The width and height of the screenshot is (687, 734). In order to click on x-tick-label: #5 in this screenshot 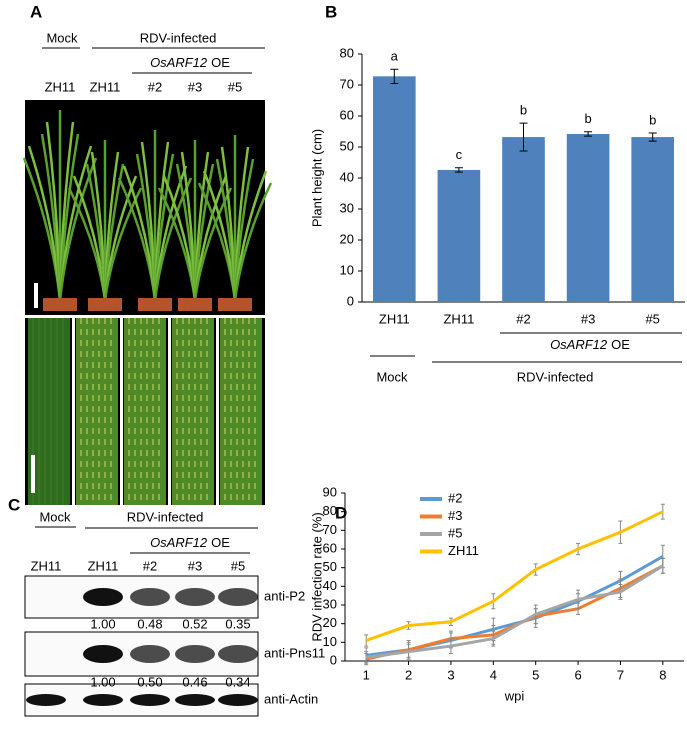, I will do `click(652, 318)`.